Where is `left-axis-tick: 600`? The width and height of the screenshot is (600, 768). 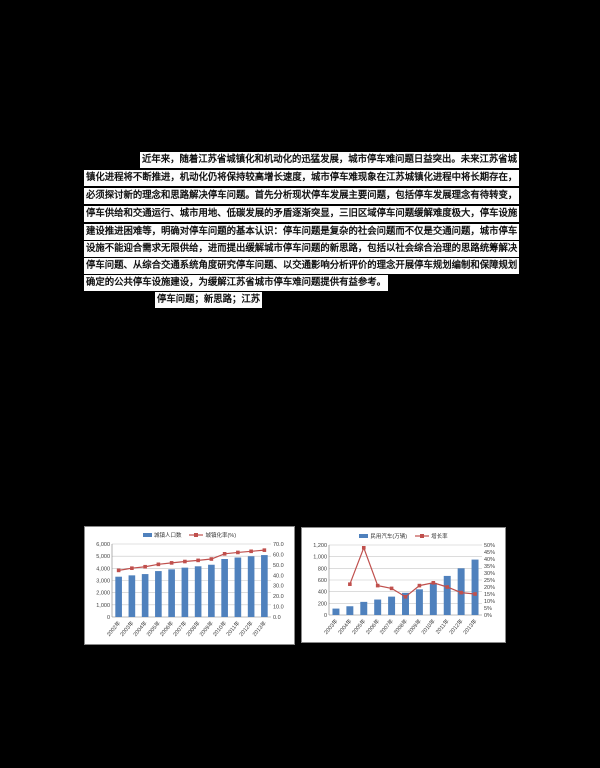 left-axis-tick: 600 is located at coordinates (322, 581).